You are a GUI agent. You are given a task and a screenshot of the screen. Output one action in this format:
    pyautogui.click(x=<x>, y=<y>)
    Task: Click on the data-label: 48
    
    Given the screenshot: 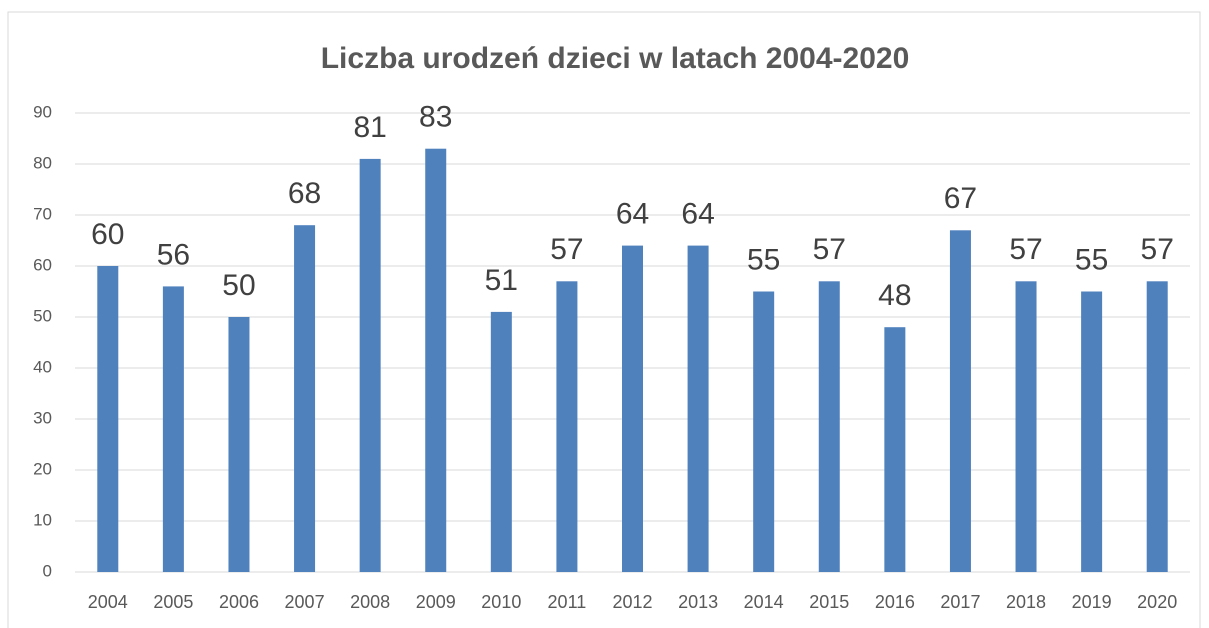 What is the action you would take?
    pyautogui.click(x=894, y=295)
    